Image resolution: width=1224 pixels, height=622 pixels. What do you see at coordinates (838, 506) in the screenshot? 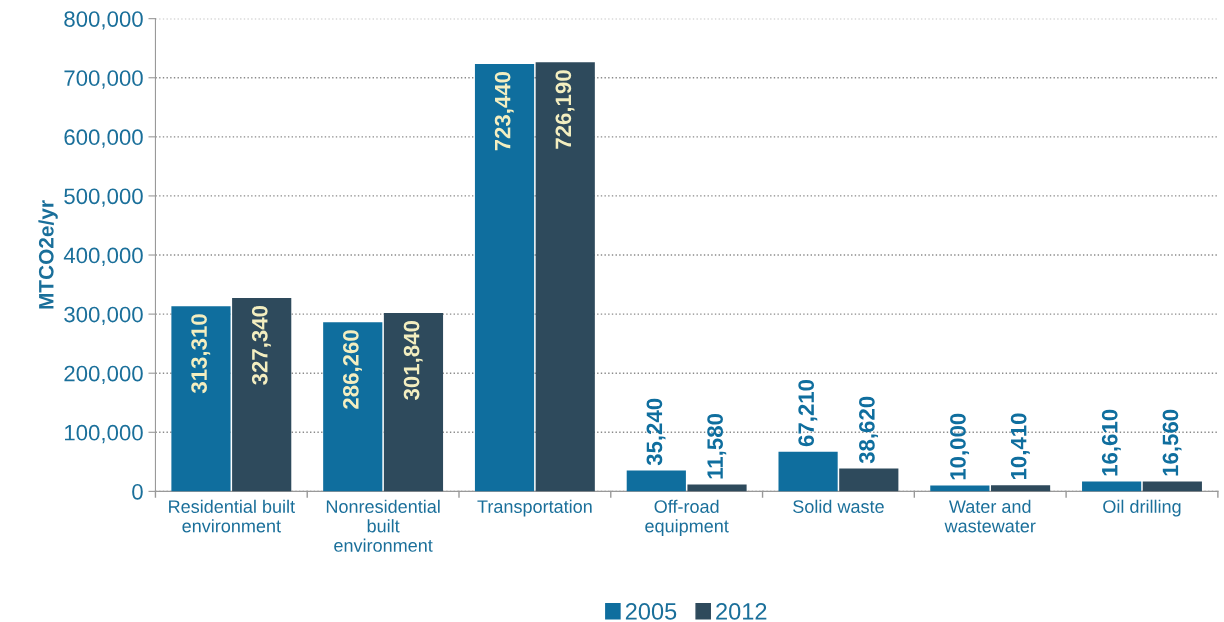
I see `x-tick-label: Solid waste` at bounding box center [838, 506].